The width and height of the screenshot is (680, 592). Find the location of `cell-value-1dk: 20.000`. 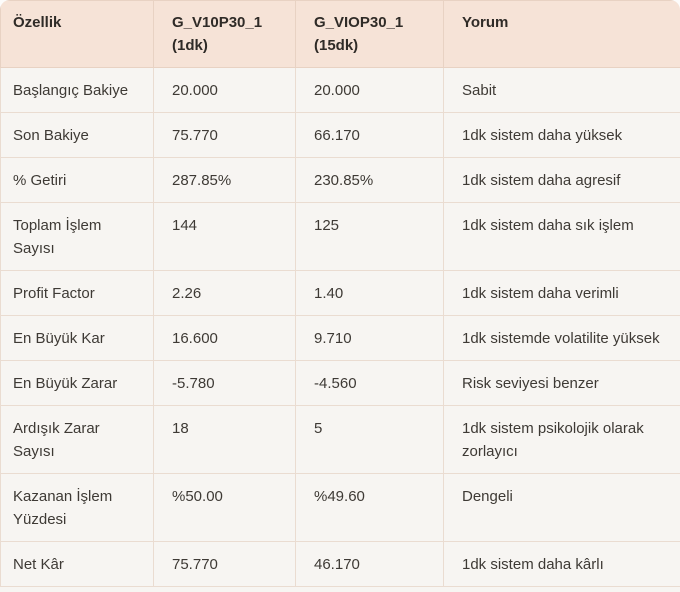

cell-value-1dk: 20.000 is located at coordinates (224, 90).